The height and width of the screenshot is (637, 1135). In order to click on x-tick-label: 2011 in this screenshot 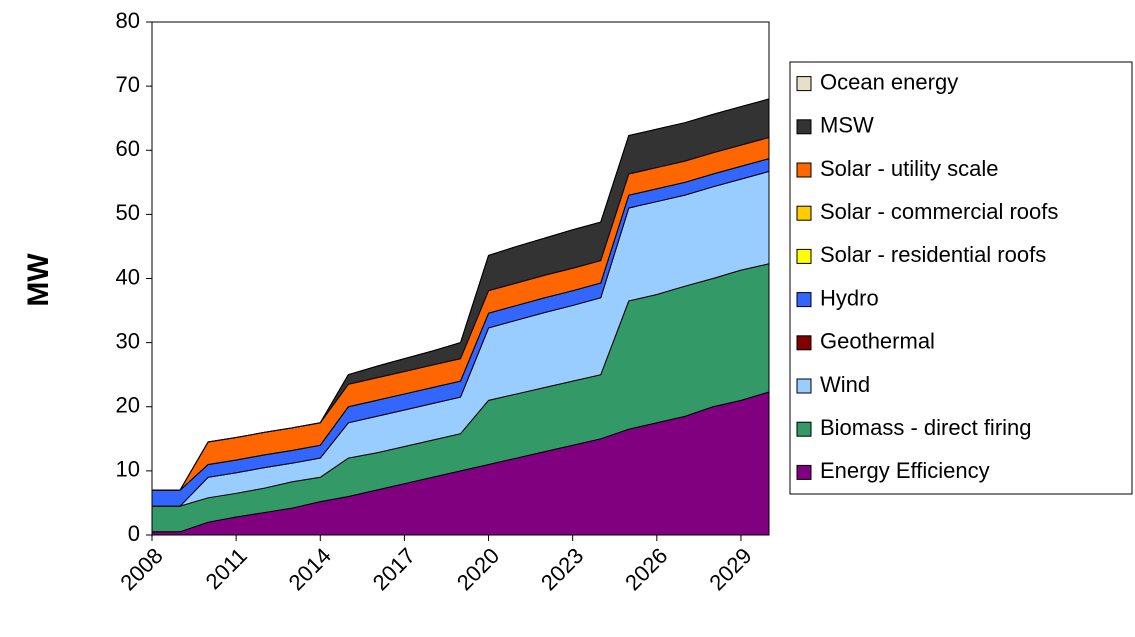, I will do `click(226, 568)`.